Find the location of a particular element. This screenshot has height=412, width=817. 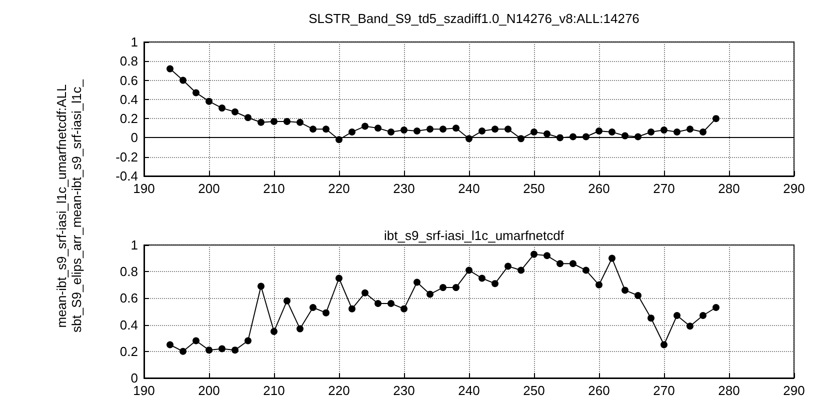

y-tick-label: -0.4 is located at coordinates (127, 176).